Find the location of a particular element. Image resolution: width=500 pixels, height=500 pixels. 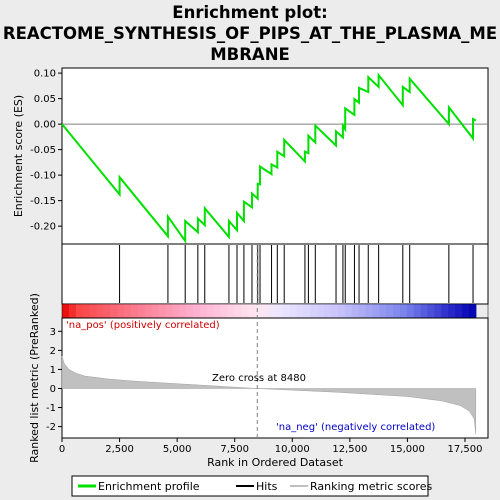

zero-cross-label: Zero cross at 8480 is located at coordinates (259, 378).